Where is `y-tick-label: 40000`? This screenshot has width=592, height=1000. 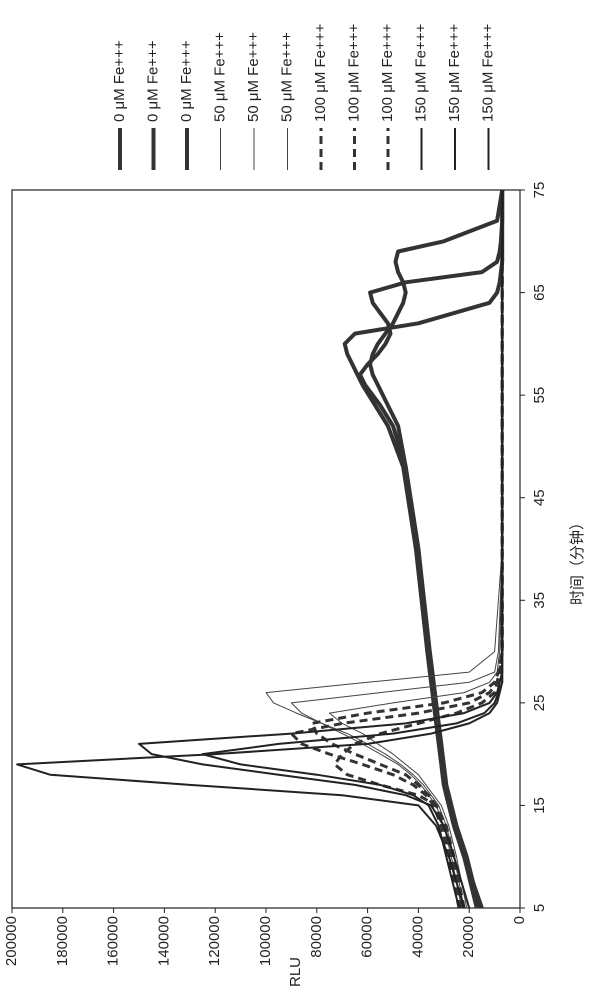
y-tick-label: 40000 is located at coordinates (417, 937).